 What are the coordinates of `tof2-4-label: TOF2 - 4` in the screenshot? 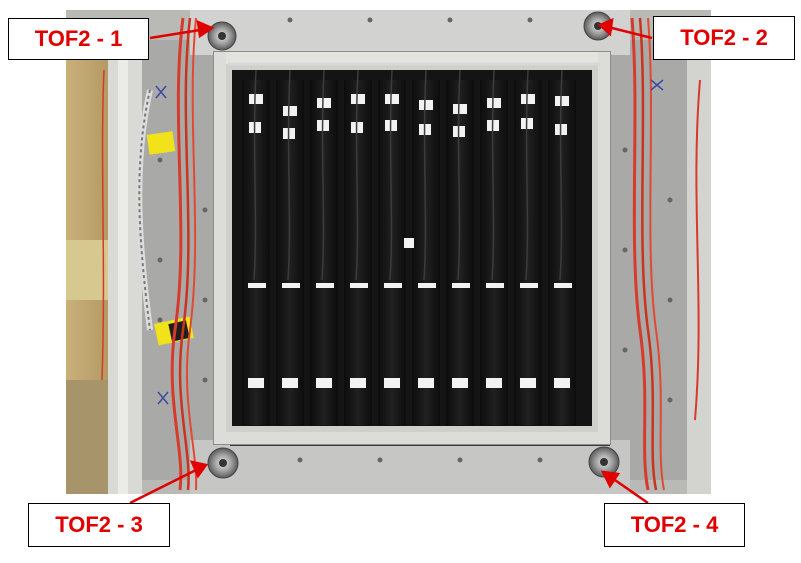 It's located at (674, 525).